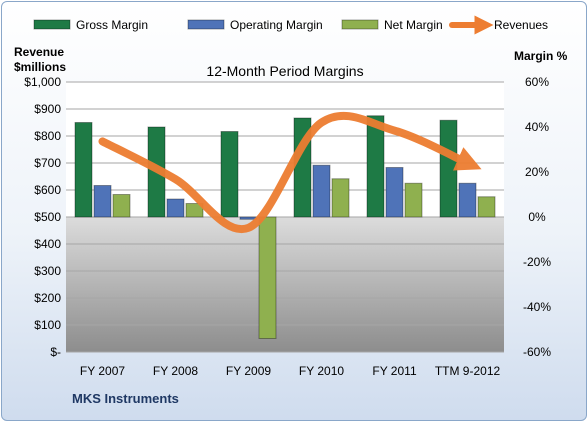 The width and height of the screenshot is (588, 422). What do you see at coordinates (47, 325) in the screenshot?
I see `left-tick-label: $100` at bounding box center [47, 325].